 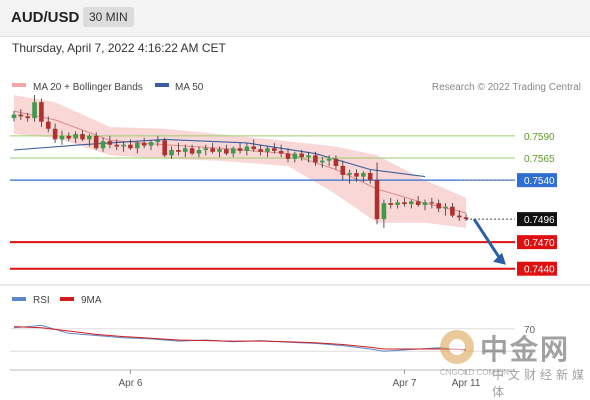 I want to click on bollinger-swatch, so click(x=19, y=85).